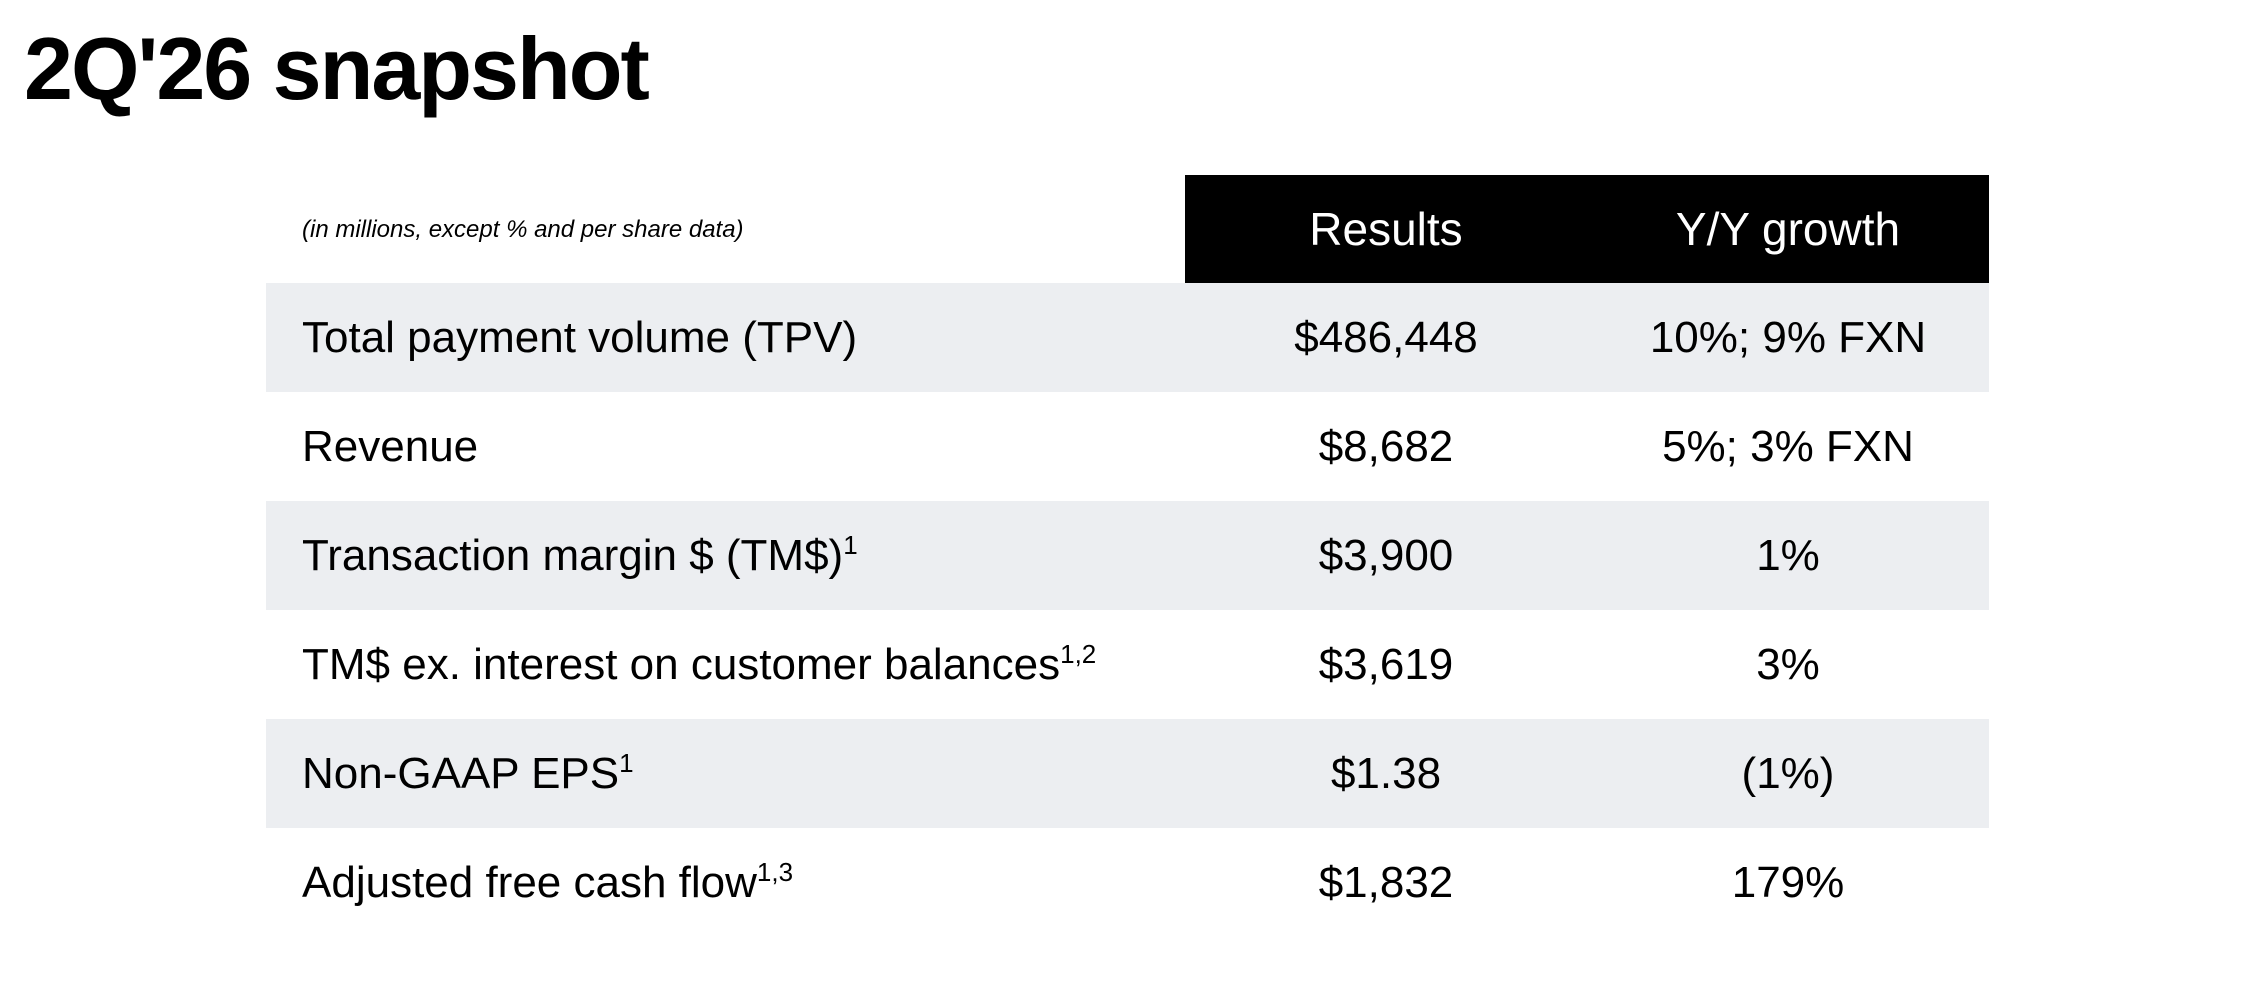 This screenshot has height=990, width=2252. I want to click on page-title: 2Q'26 snapshot, so click(337, 68).